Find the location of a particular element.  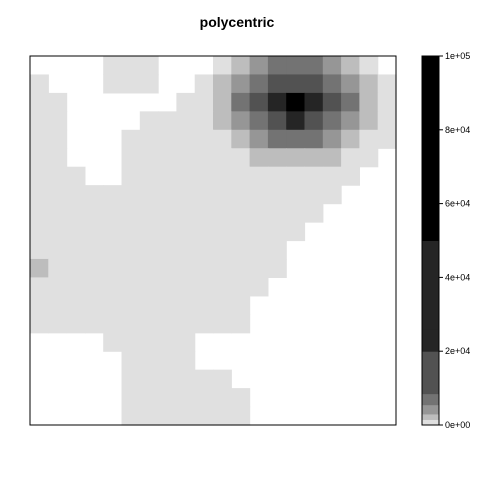

colorbar-tick-label: 0e+00 is located at coordinates (457, 425).